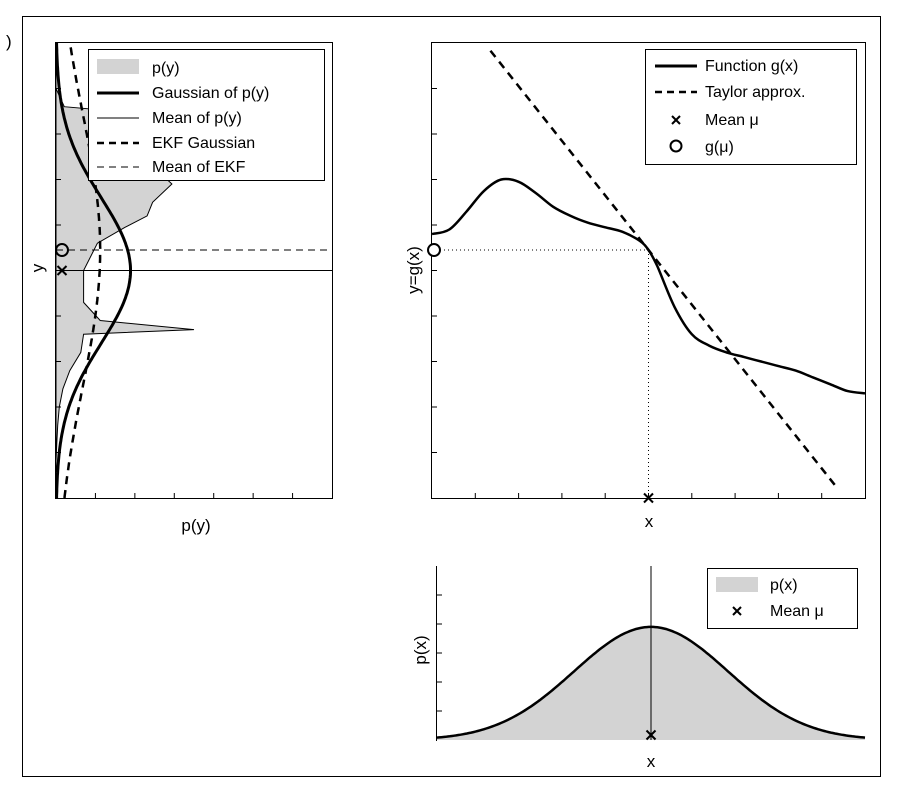  I want to click on p-x-ticks, so click(439, 653).